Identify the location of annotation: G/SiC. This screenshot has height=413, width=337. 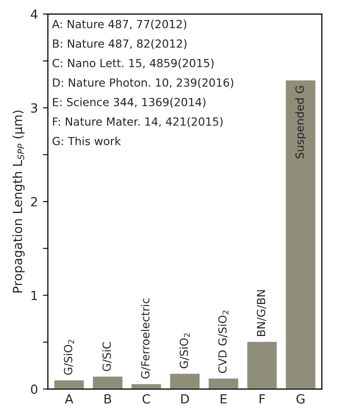
(107, 357).